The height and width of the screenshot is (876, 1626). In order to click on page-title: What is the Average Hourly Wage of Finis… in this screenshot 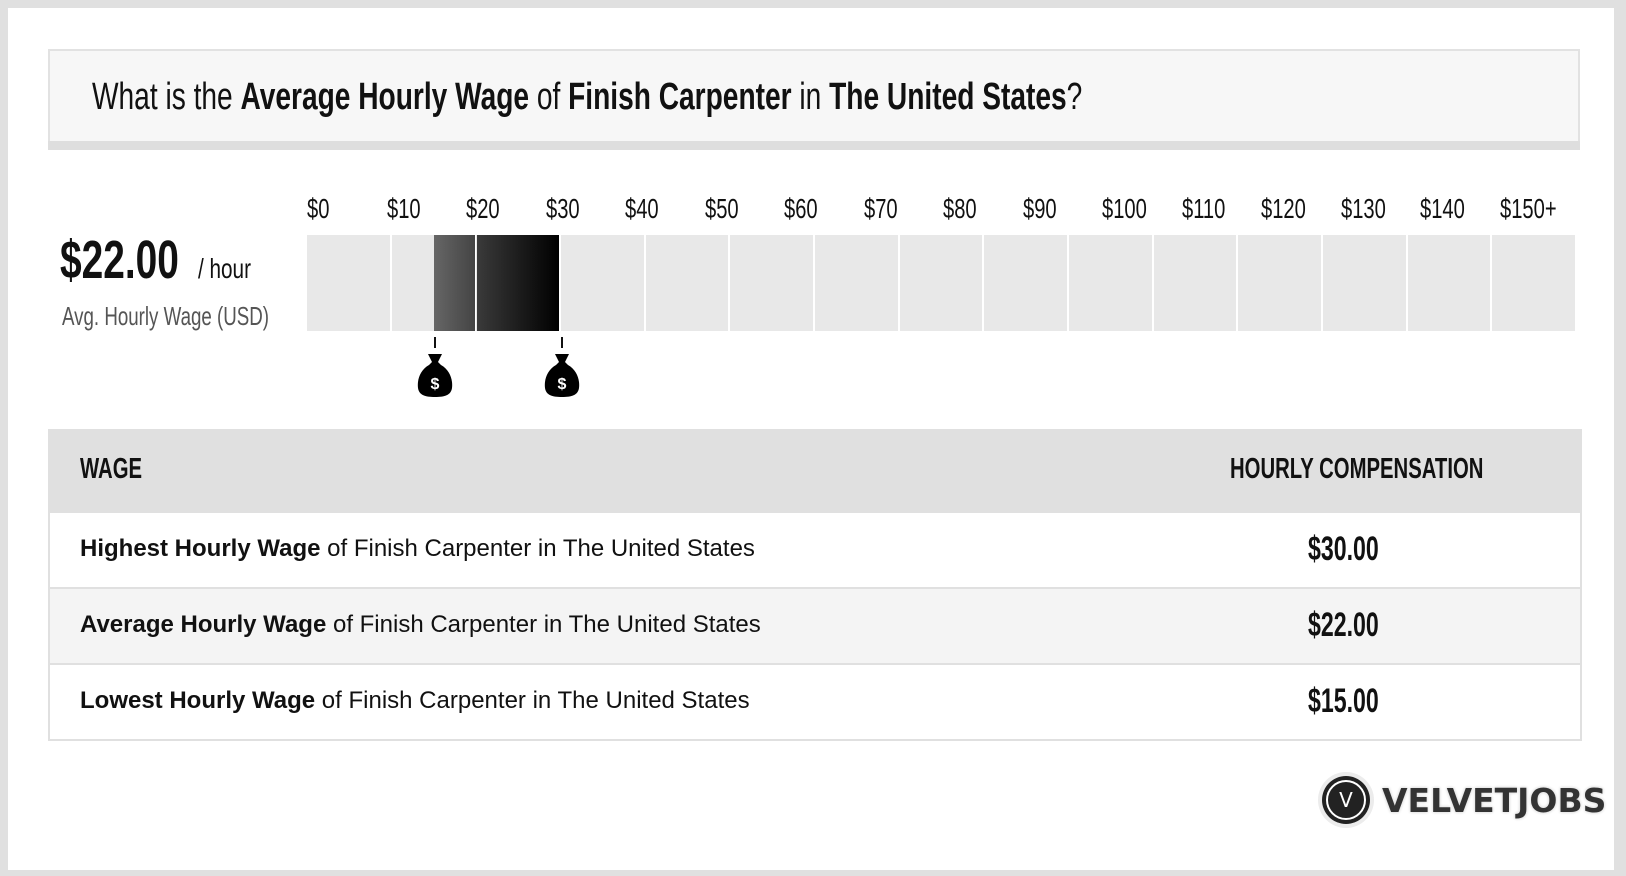, I will do `click(587, 97)`.